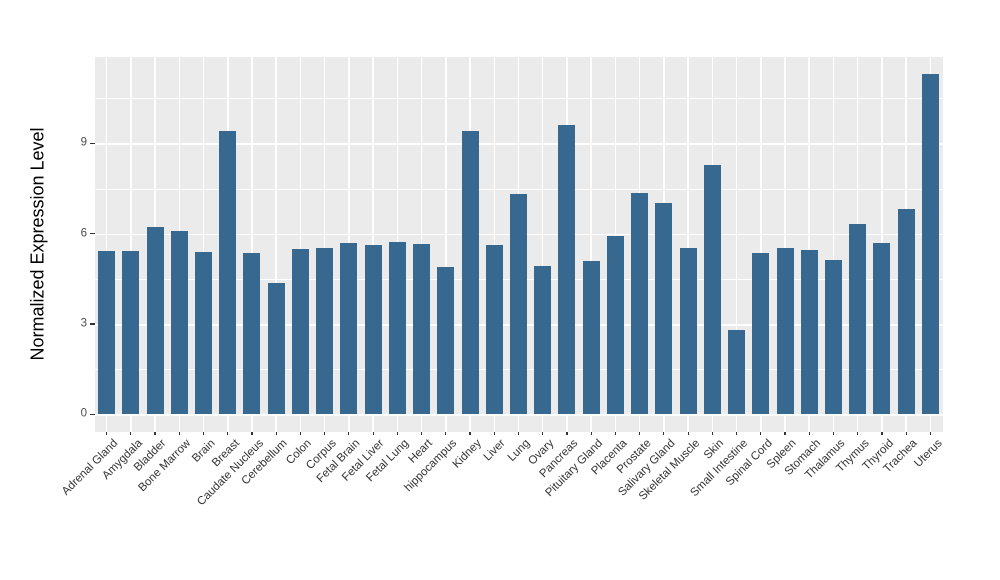 This screenshot has height=580, width=1000. I want to click on bar-spinal-cord, so click(761, 333).